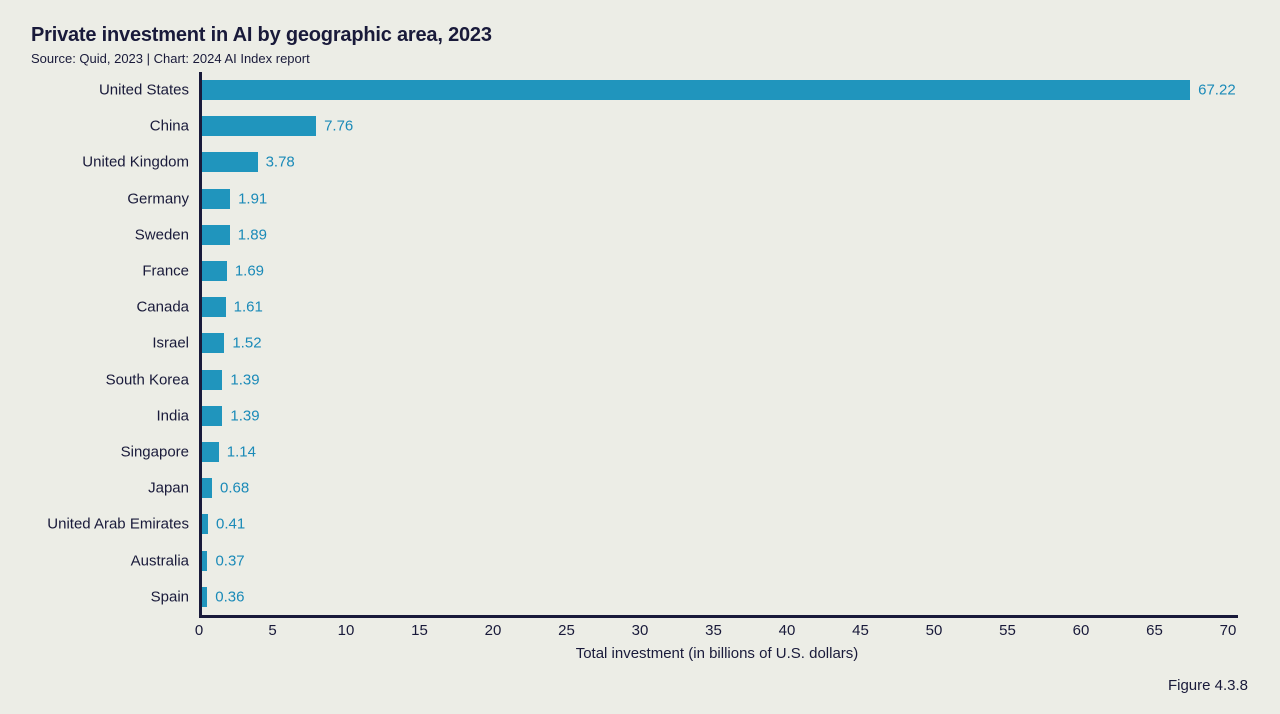 Image resolution: width=1280 pixels, height=714 pixels. What do you see at coordinates (493, 630) in the screenshot?
I see `x-tick-label: 20` at bounding box center [493, 630].